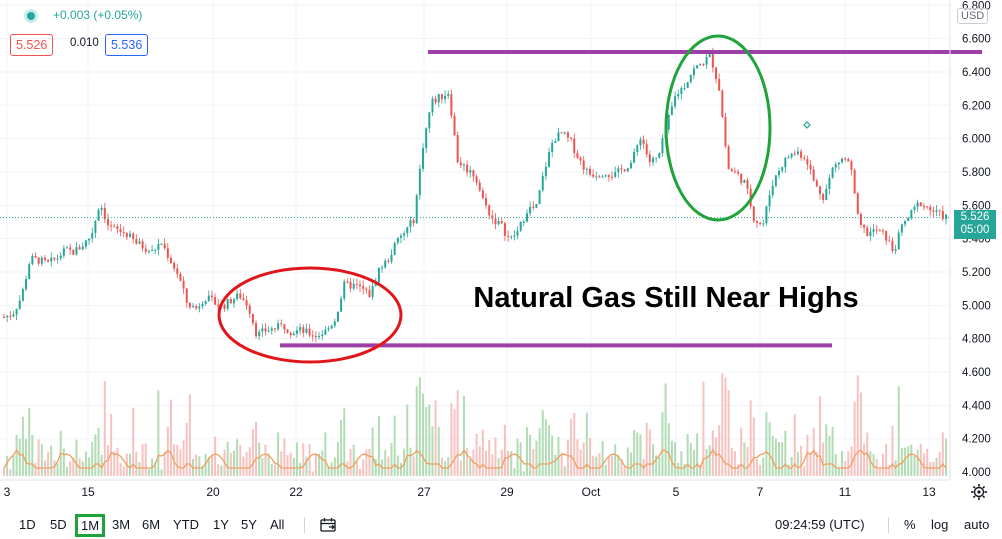  Describe the element at coordinates (973, 16) in the screenshot. I see `currency-selector: USD` at that location.